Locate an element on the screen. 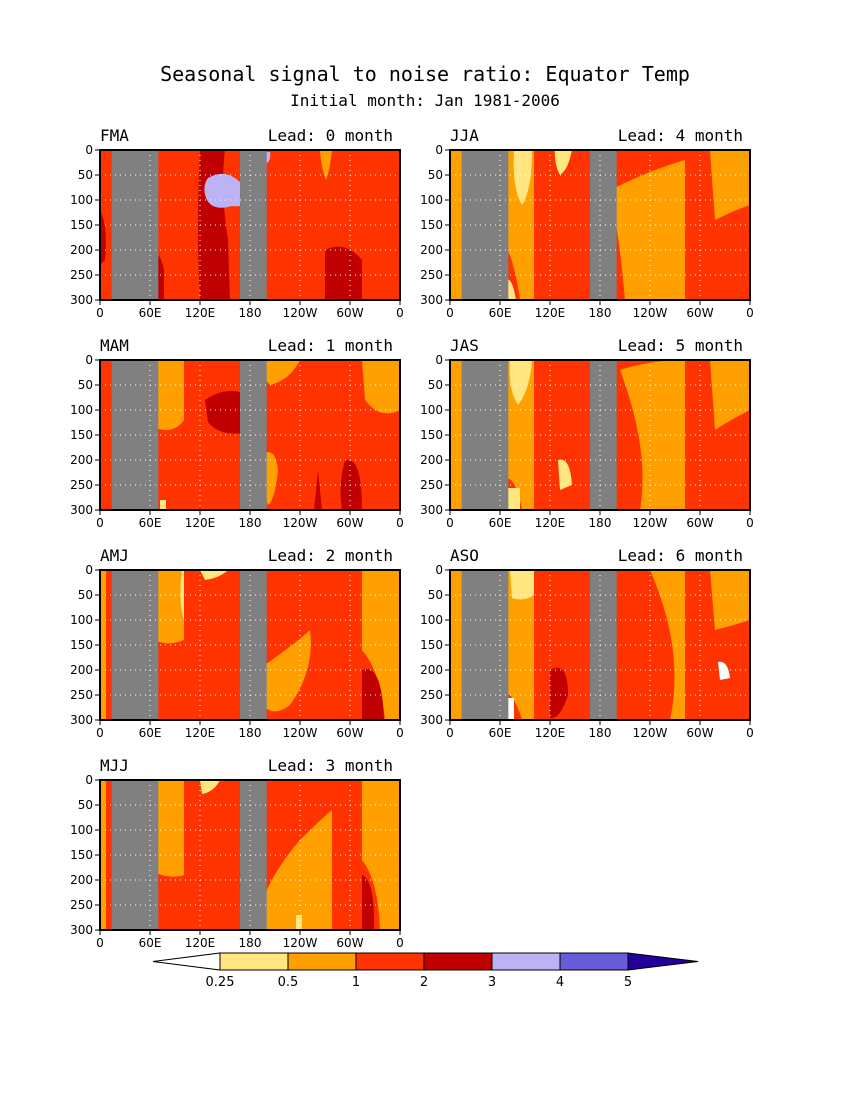  panel-season-label: FMA is located at coordinates (114, 135).